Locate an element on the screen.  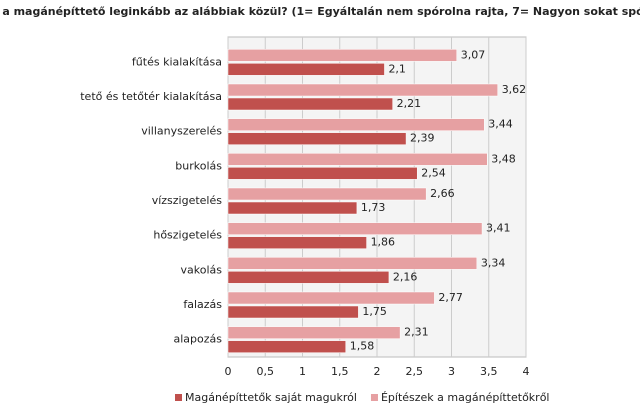
value-label: 3,34 is located at coordinates (493, 262).